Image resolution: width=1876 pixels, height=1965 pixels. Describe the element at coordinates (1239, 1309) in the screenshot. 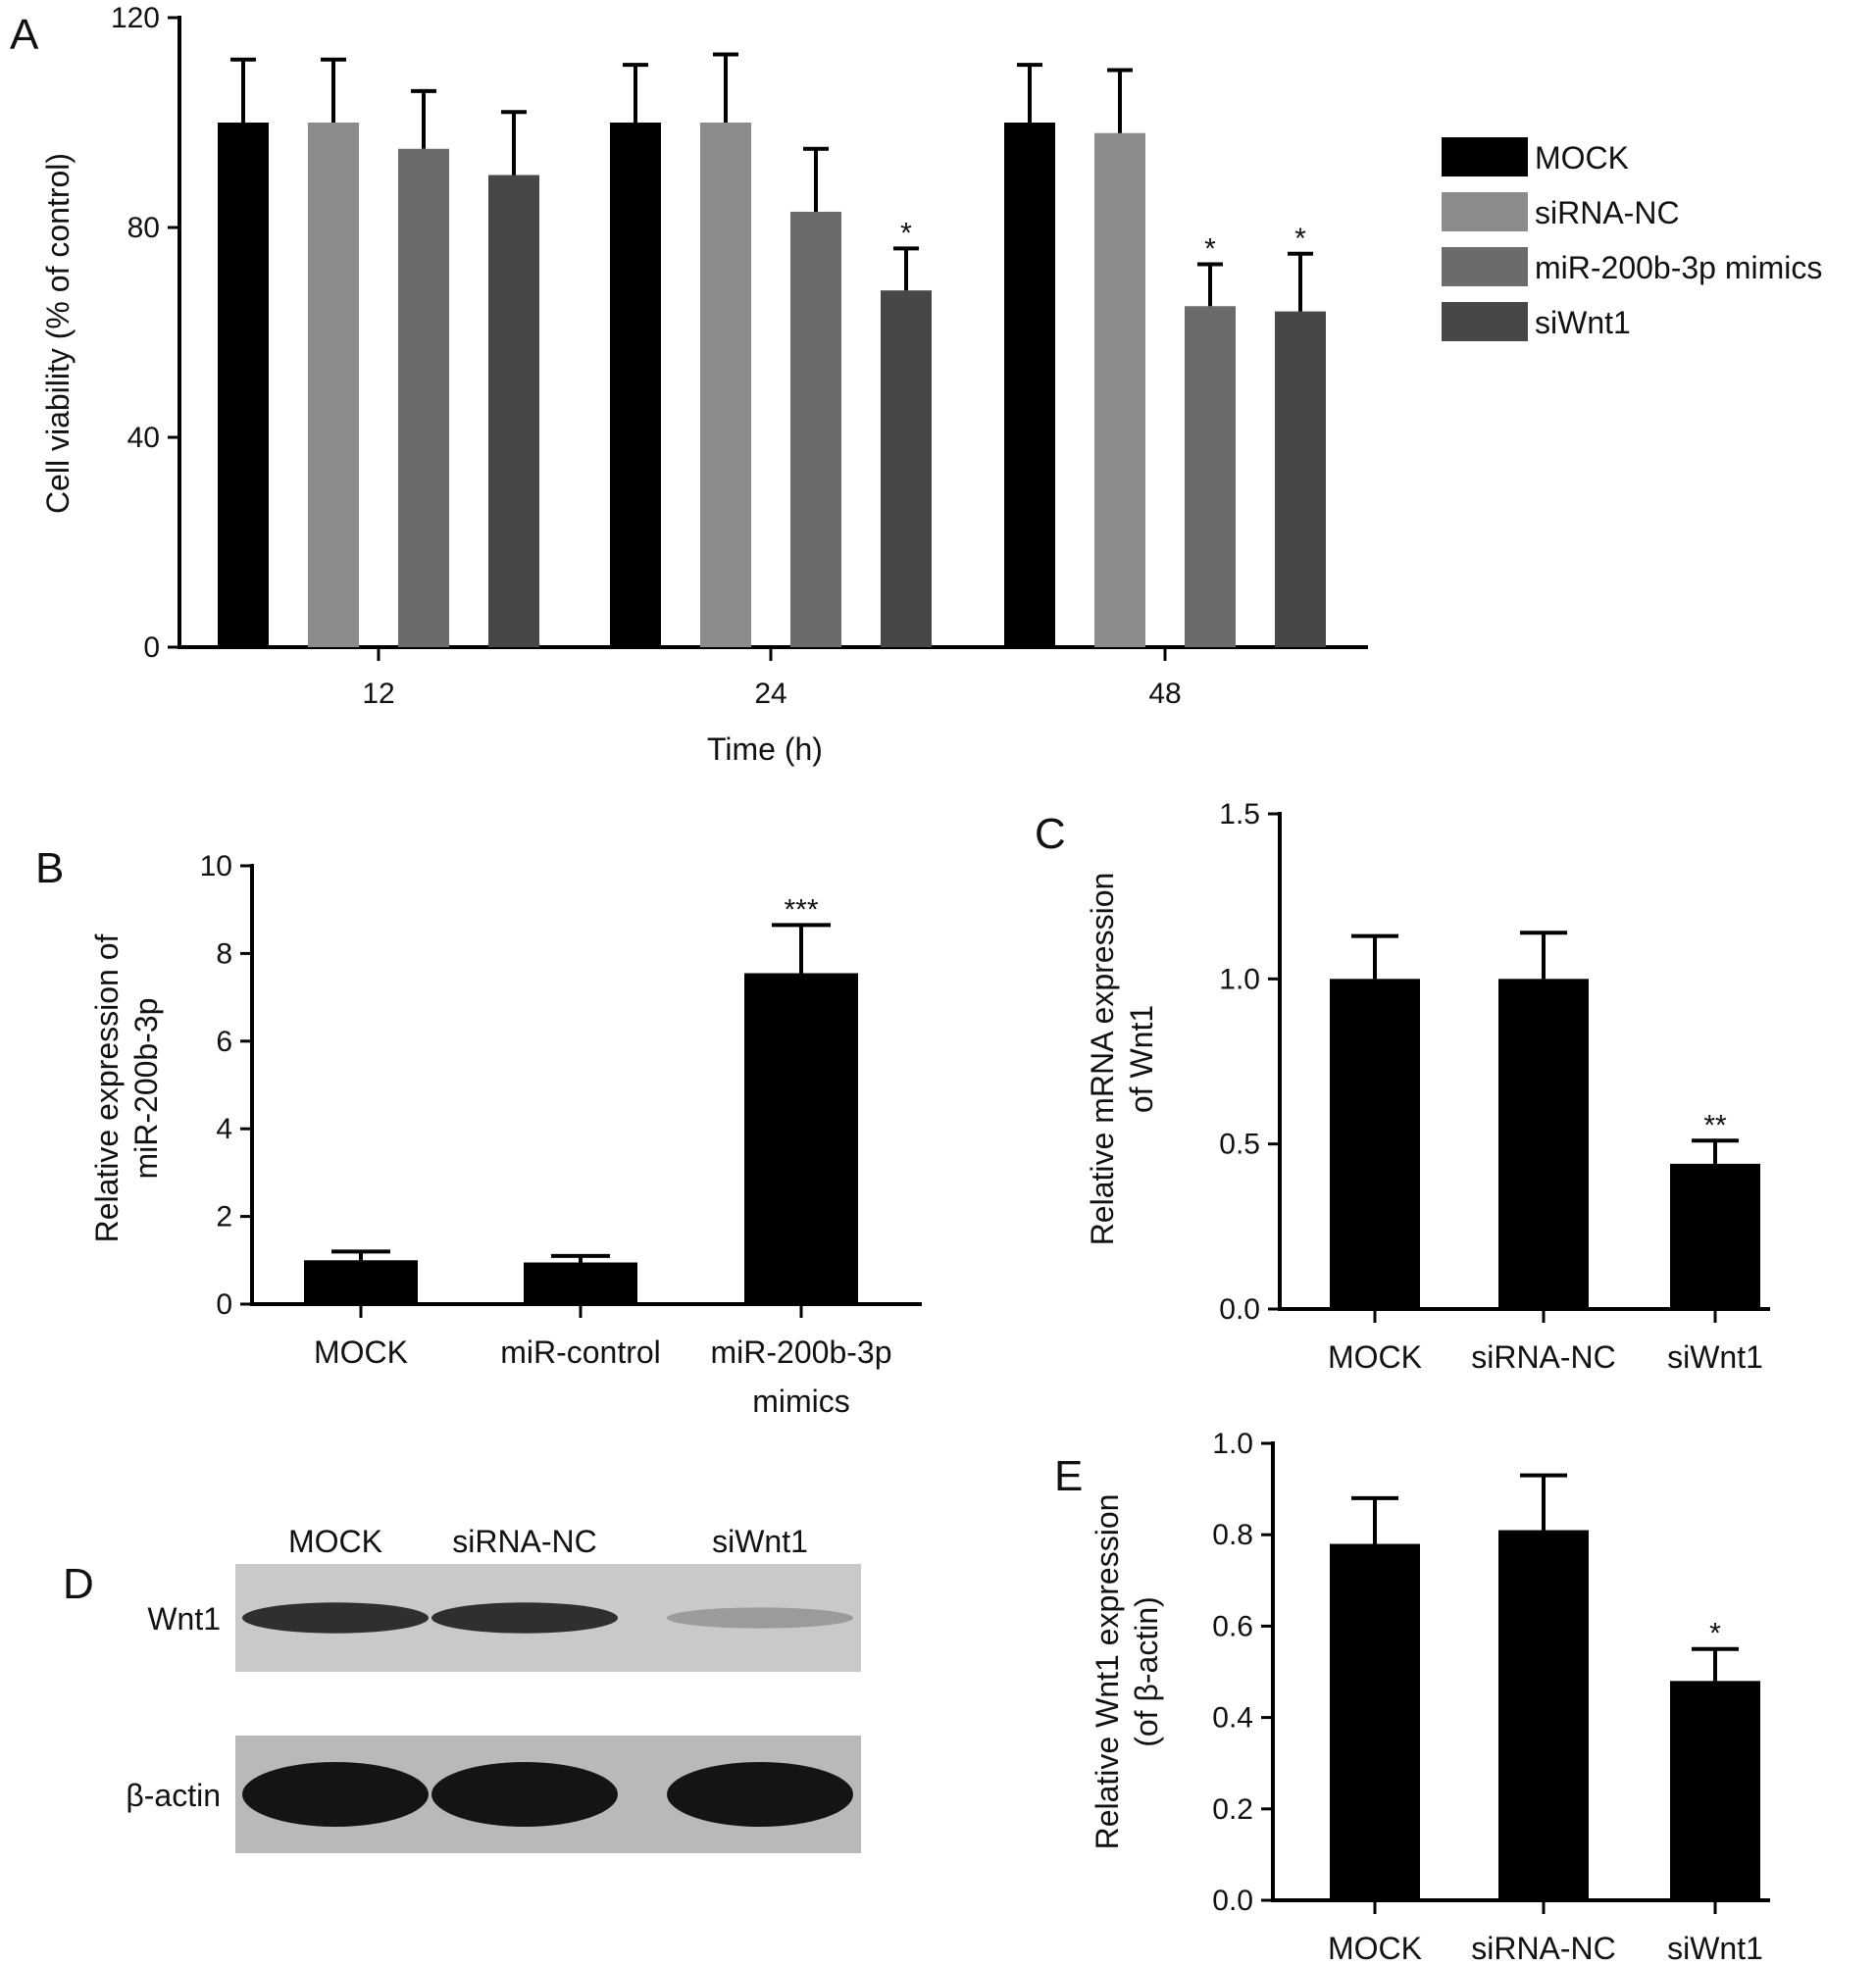

I see `c-y-tick-label: 0.0` at that location.